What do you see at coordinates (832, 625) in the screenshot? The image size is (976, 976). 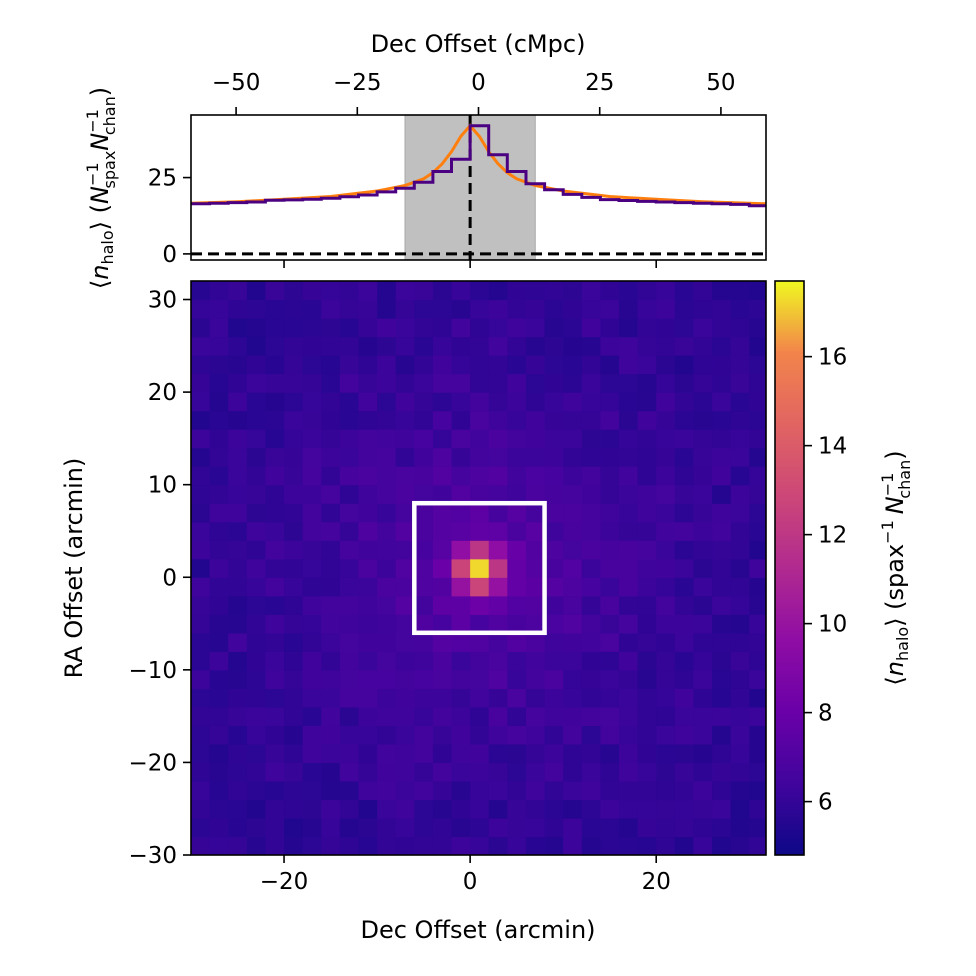 I see `colorbar-tick-label: 10` at bounding box center [832, 625].